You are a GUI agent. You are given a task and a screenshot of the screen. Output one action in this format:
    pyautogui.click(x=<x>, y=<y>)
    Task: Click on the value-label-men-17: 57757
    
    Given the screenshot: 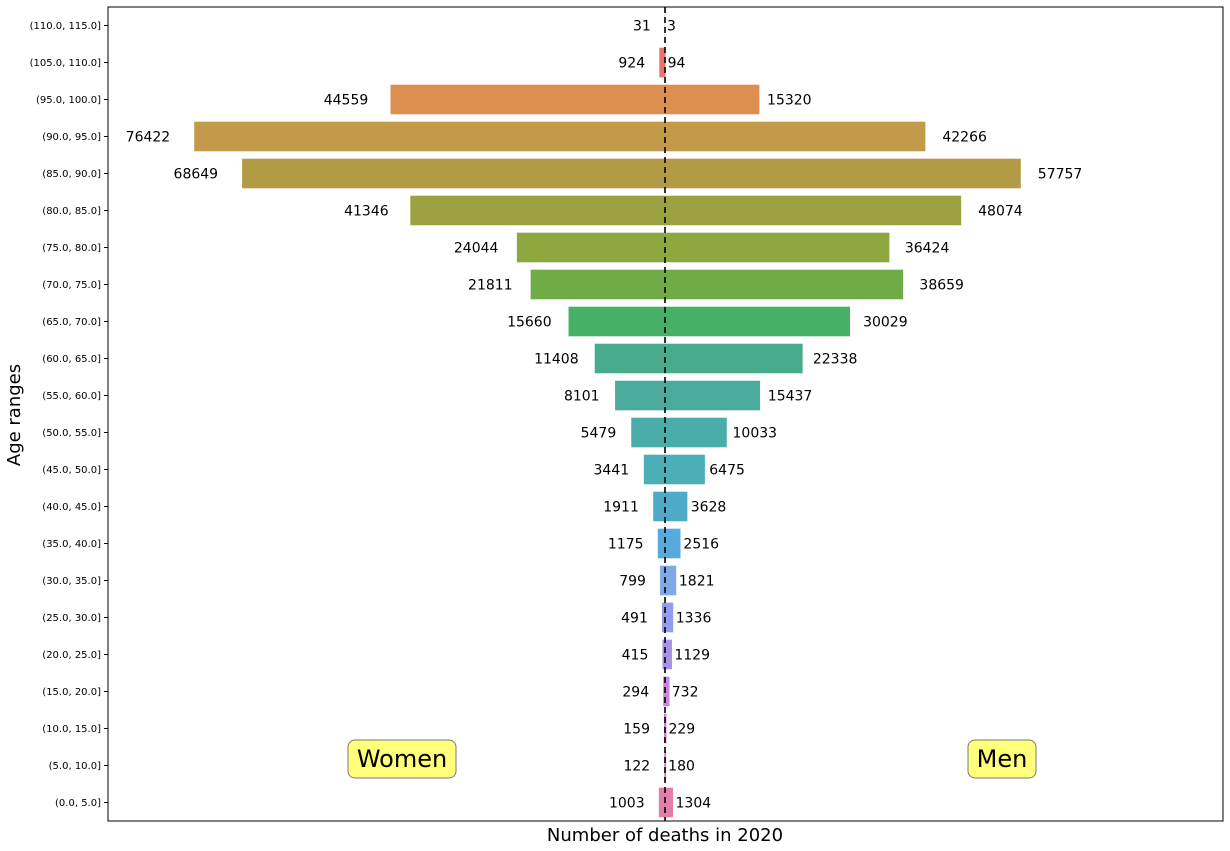 What is the action you would take?
    pyautogui.click(x=1060, y=175)
    